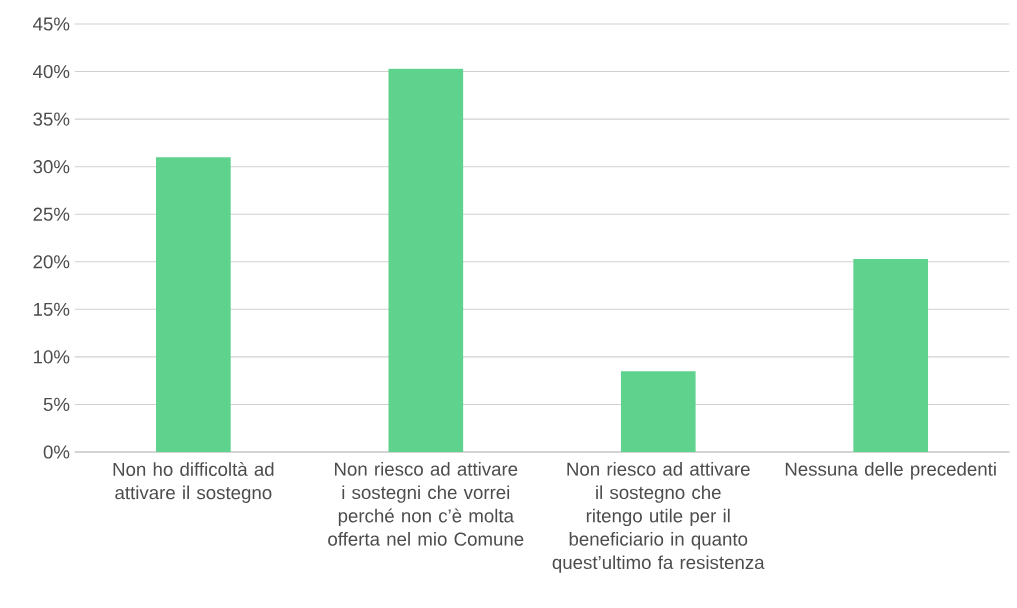 Image resolution: width=1017 pixels, height=608 pixels. Describe the element at coordinates (51, 167) in the screenshot. I see `y-tick-label: 30%` at that location.